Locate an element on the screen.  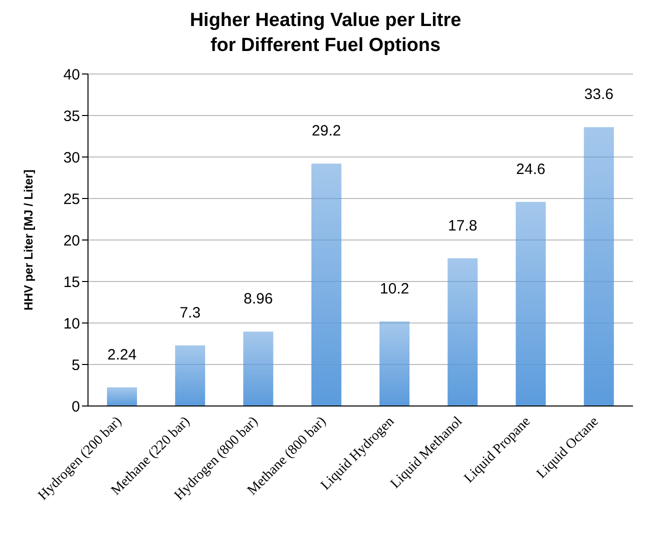
data-label: 10.2 is located at coordinates (395, 289).